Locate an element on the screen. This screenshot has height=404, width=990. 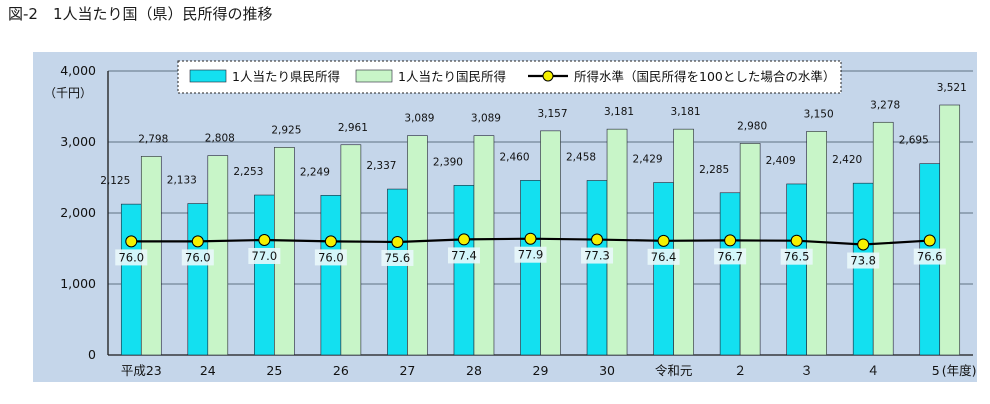
y-tick-label: 2,000 is located at coordinates (78, 212).